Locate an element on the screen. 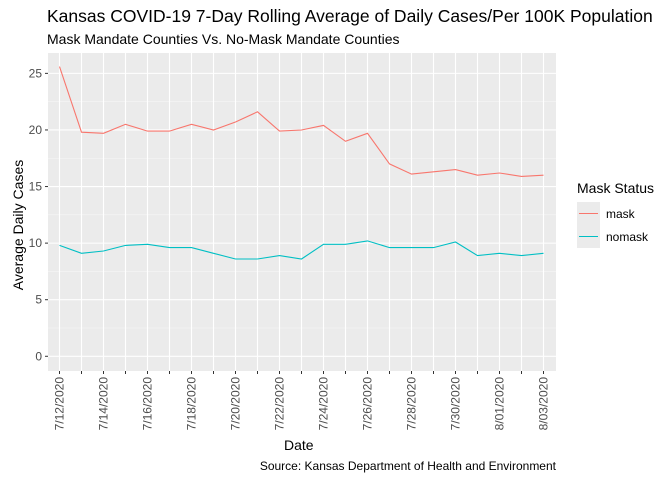  x-tick-label: 7/30/2020 is located at coordinates (456, 404).